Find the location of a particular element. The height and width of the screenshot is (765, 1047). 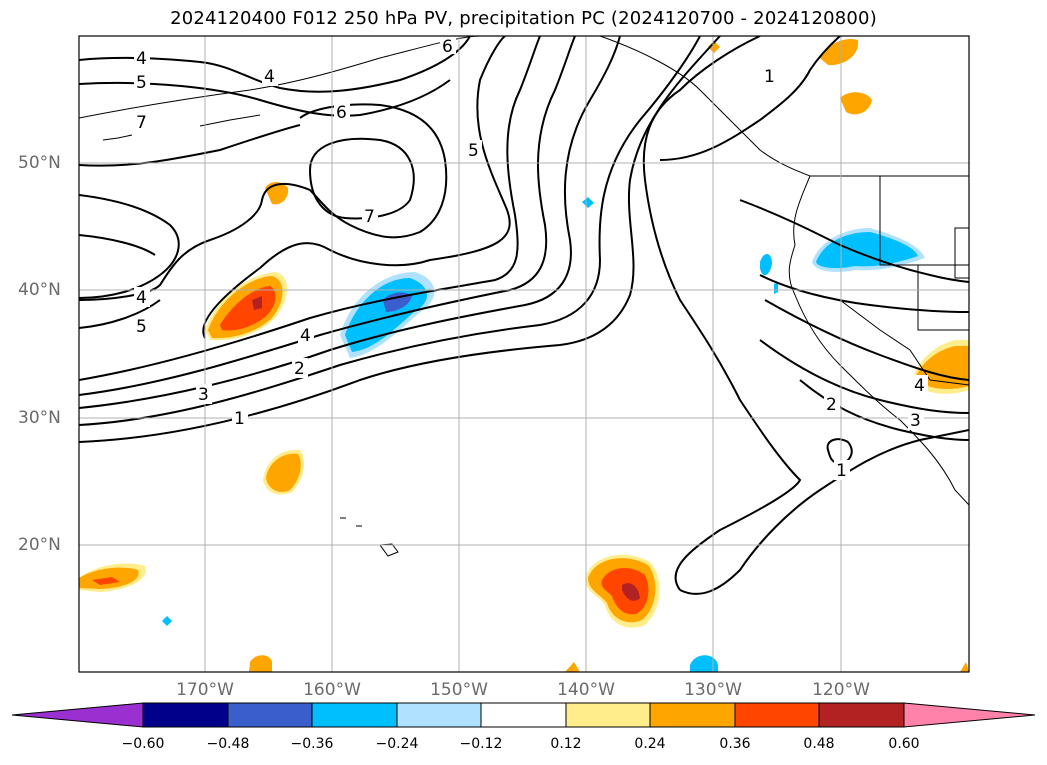

lon-label-170w: 170°W is located at coordinates (205, 690).